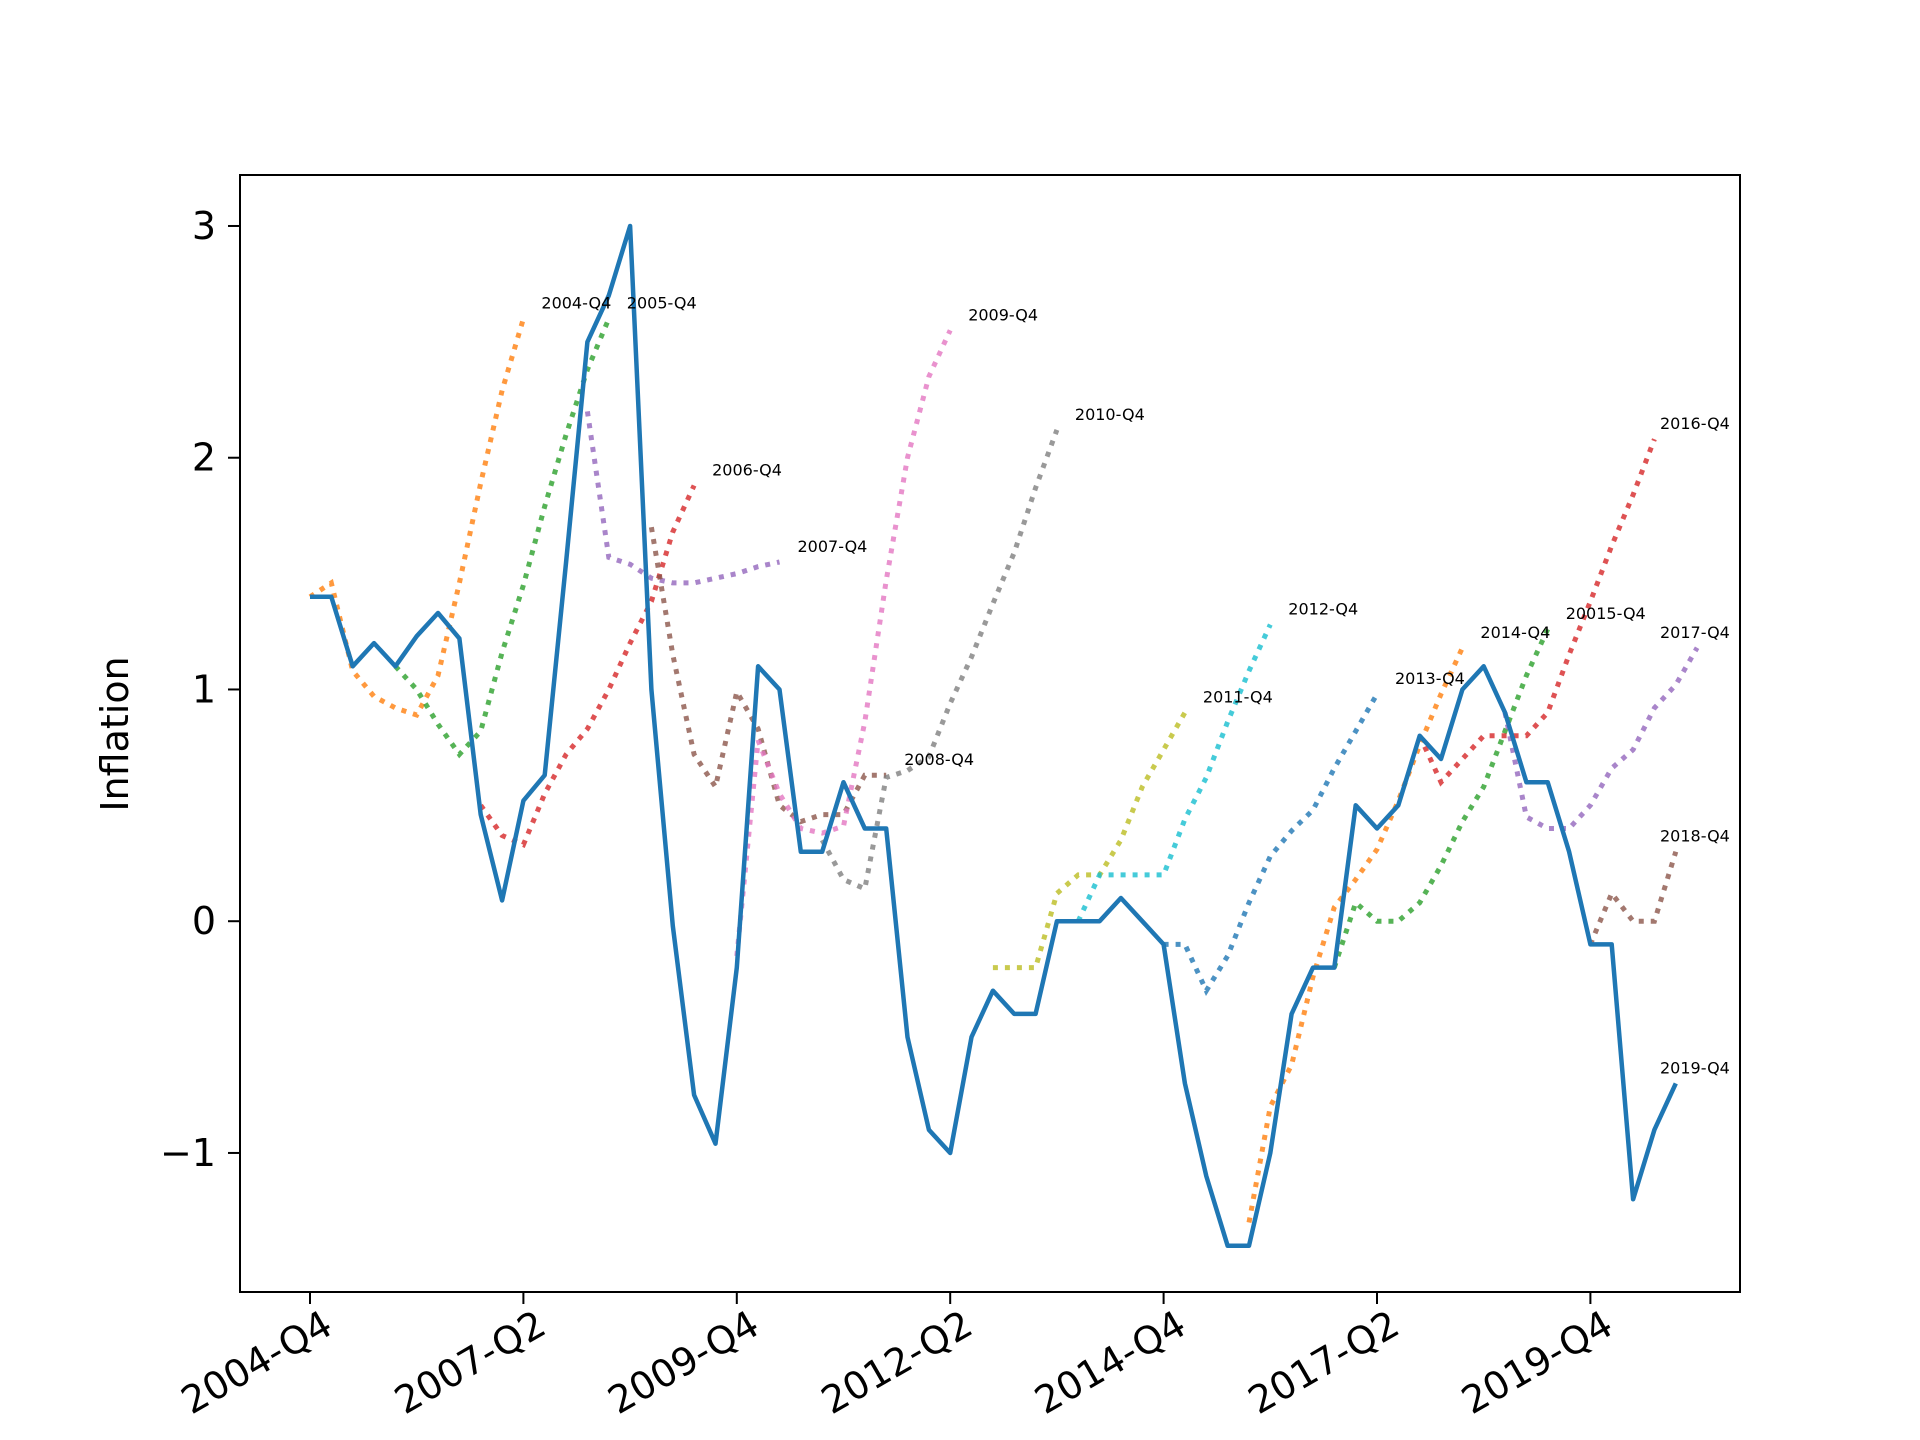 This screenshot has width=1920, height=1440. Describe the element at coordinates (1110, 1362) in the screenshot. I see `x-tick-label: 2014-Q4` at that location.